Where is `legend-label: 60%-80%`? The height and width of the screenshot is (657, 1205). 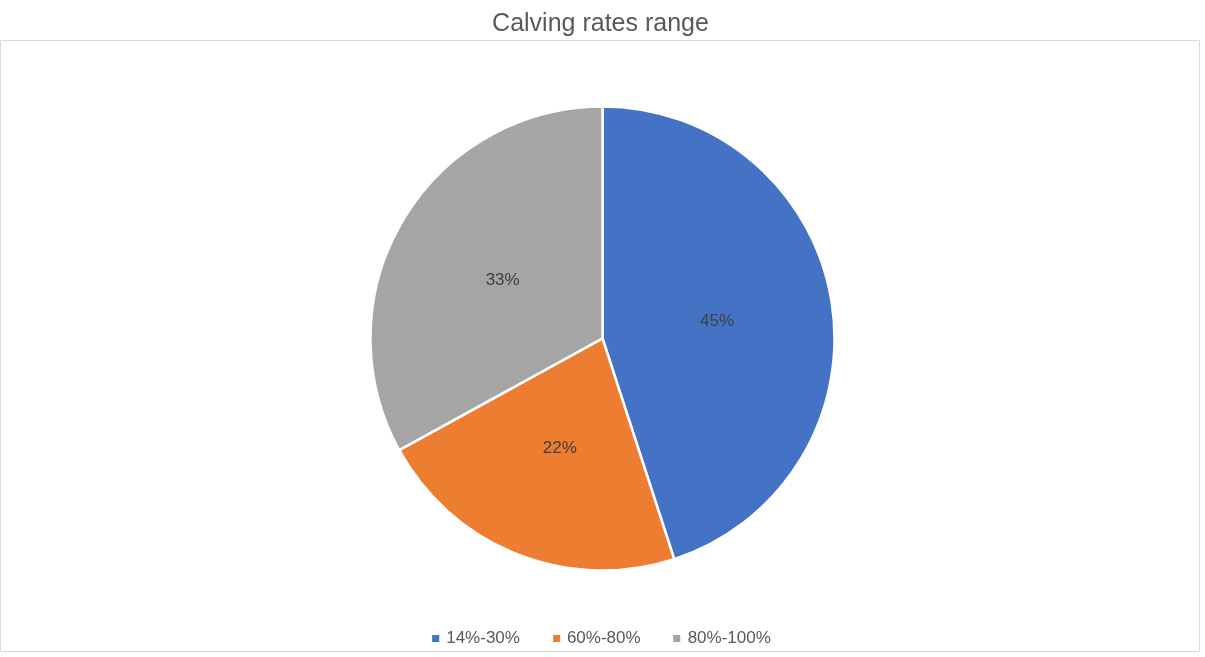 legend-label: 60%-80% is located at coordinates (603, 638).